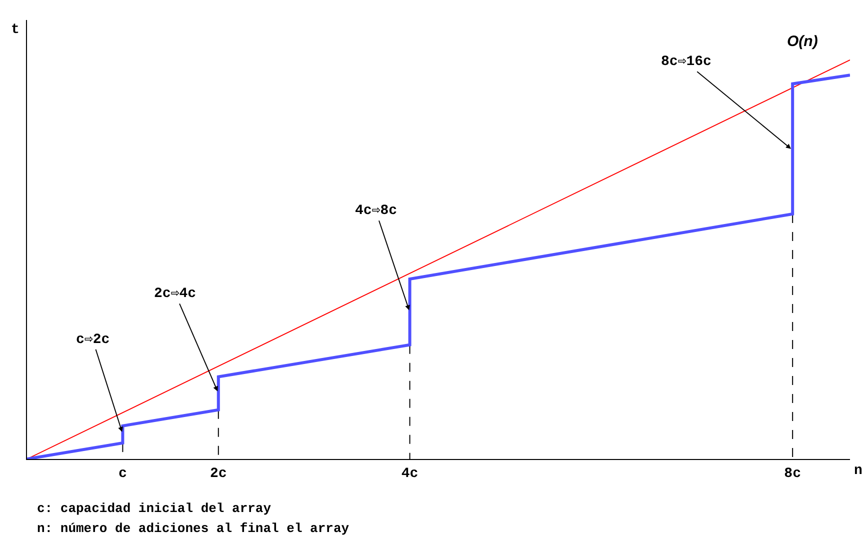  What do you see at coordinates (193, 528) in the screenshot?
I see `text: n: número de adiciones al final el array` at bounding box center [193, 528].